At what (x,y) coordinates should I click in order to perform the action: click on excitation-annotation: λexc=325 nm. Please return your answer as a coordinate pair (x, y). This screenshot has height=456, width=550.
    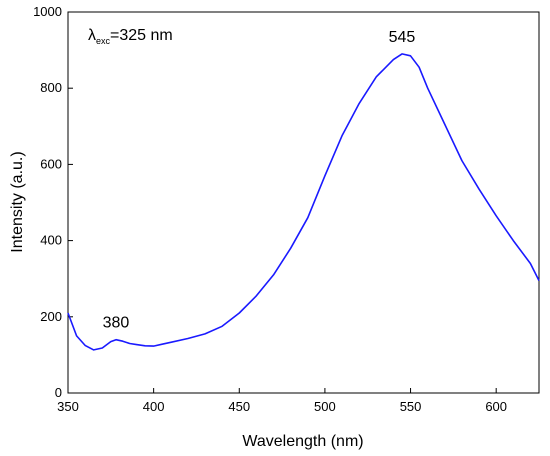
    Looking at the image, I should click on (130, 36).